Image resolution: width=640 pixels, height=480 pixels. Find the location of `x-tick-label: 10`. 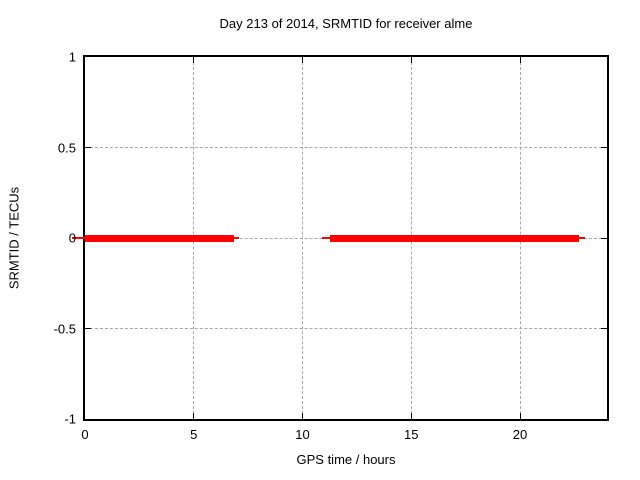

x-tick-label: 10 is located at coordinates (302, 434).